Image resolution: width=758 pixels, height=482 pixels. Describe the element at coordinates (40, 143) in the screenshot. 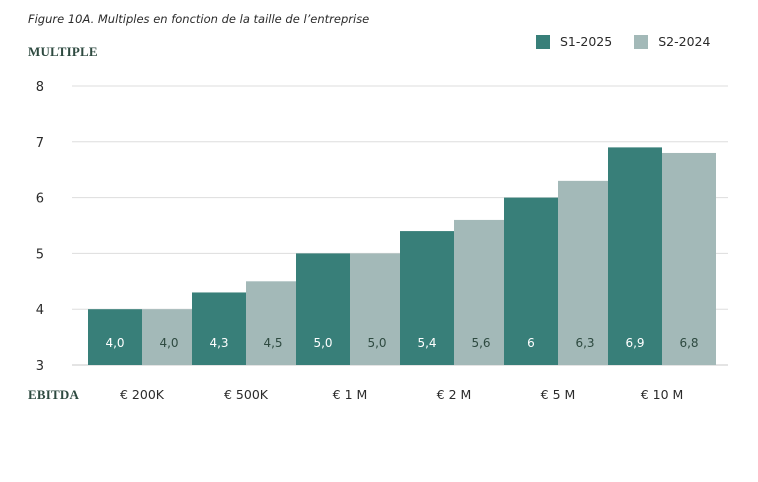

I see `y-tick-label: 7` at that location.